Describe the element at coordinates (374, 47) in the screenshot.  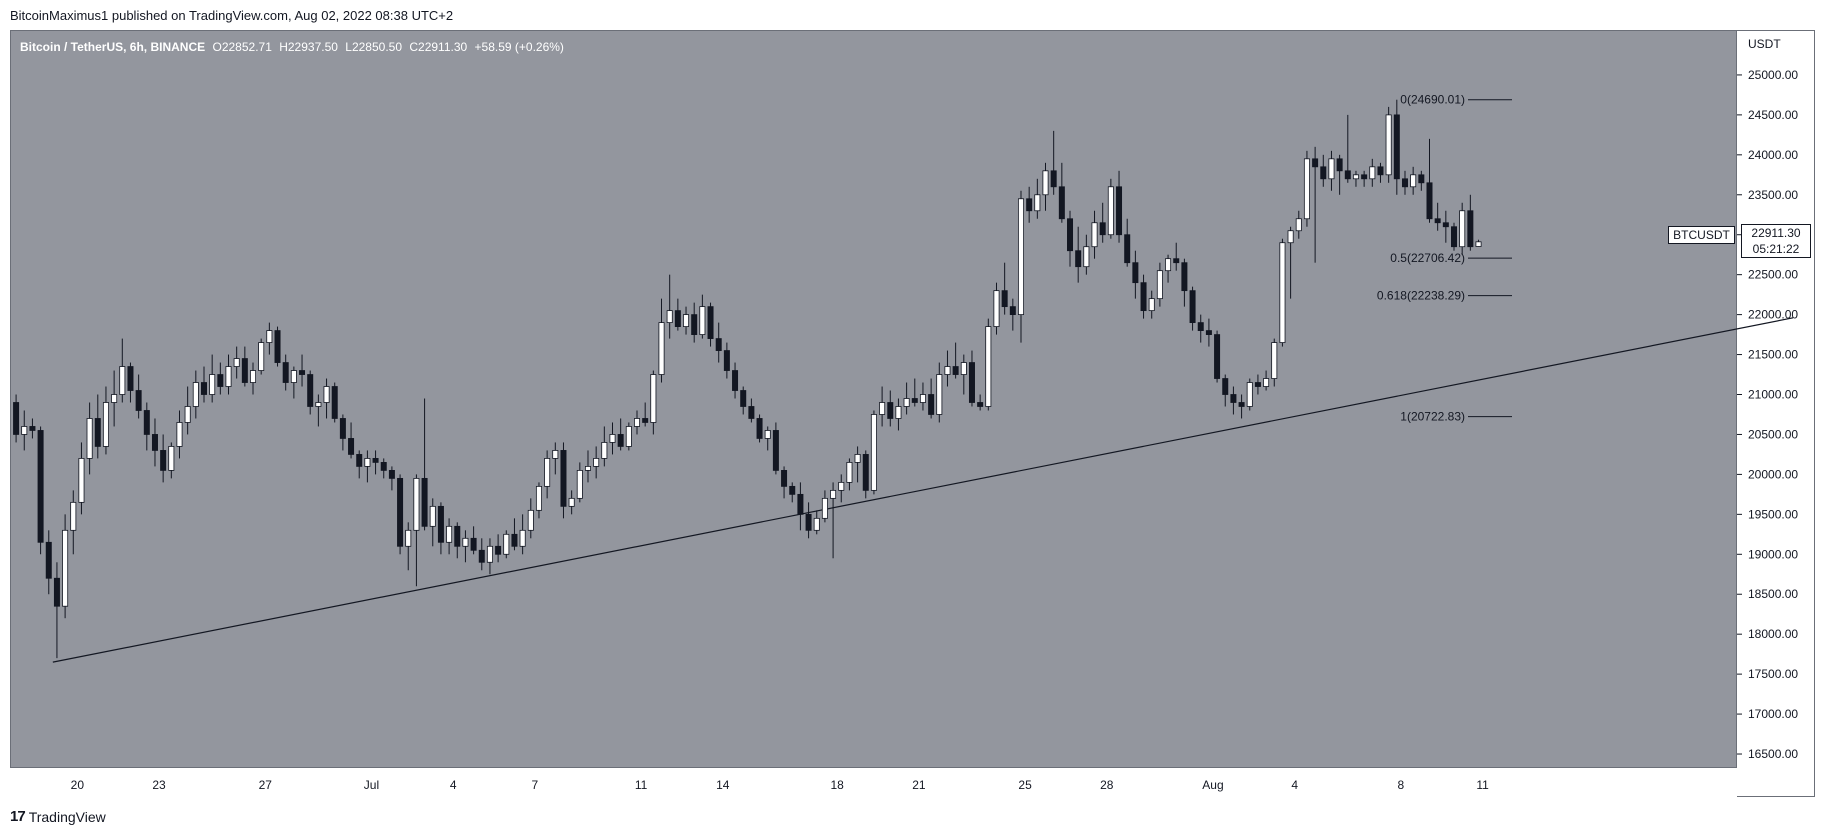
I see `low-value: L22850.50` at that location.